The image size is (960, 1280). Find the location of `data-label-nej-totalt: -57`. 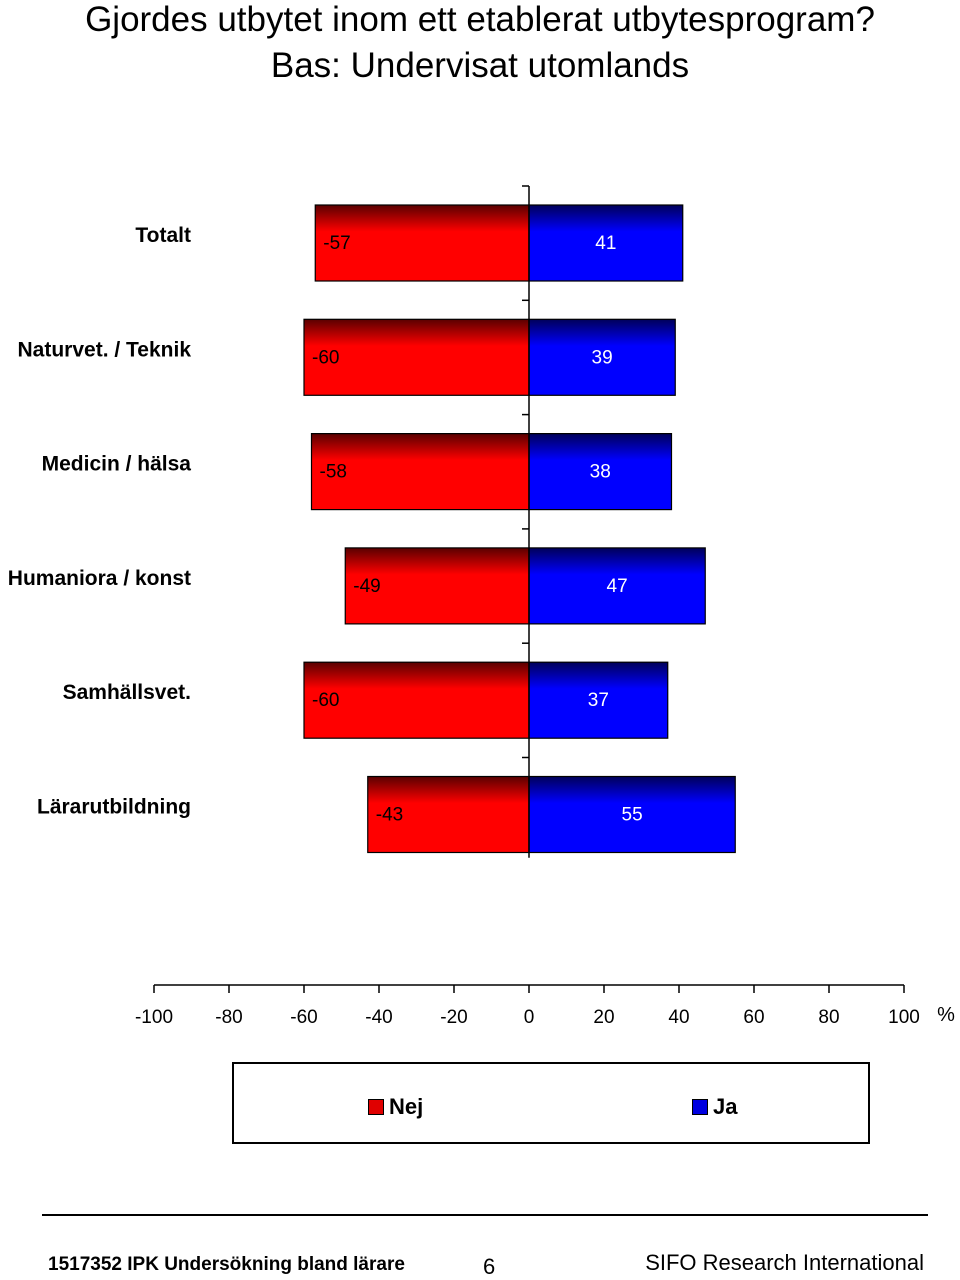

data-label-nej-totalt: -57 is located at coordinates (336, 243).